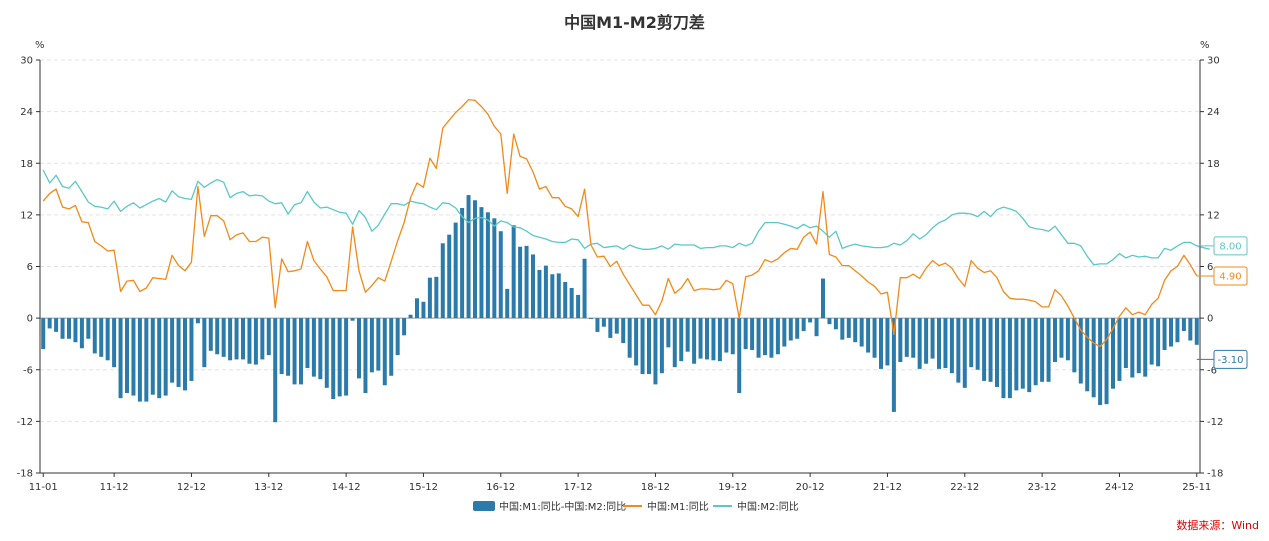  Describe the element at coordinates (268, 487) in the screenshot. I see `x-tick-label: 13-12` at that location.